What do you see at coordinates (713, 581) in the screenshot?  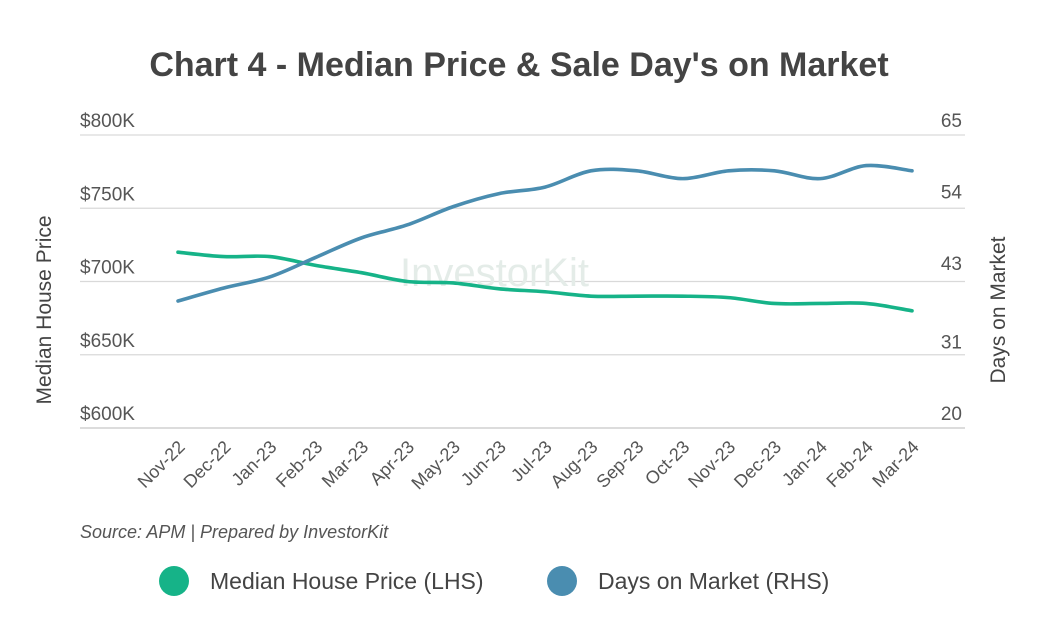 I see `legend-label-days-on-market: Days on Market (RHS)` at bounding box center [713, 581].